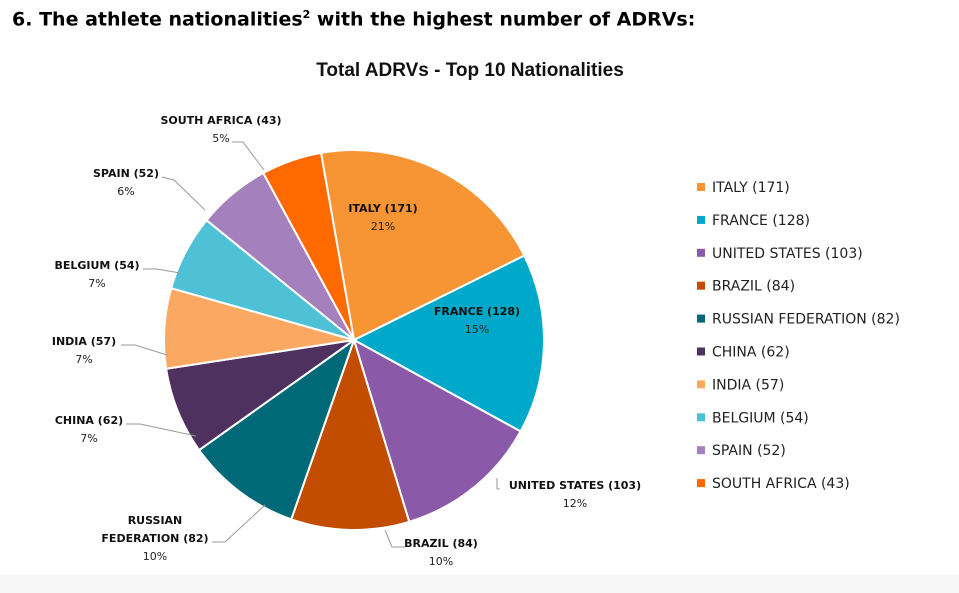  What do you see at coordinates (276, 429) in the screenshot?
I see `pie-slice-russian-federation` at bounding box center [276, 429].